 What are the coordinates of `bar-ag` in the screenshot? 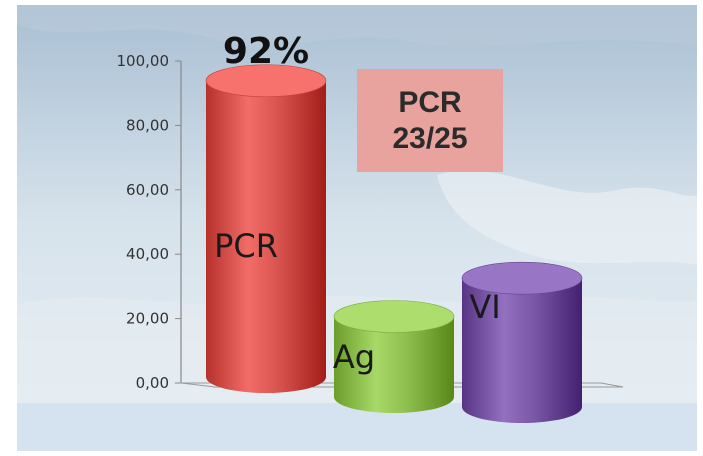 It's located at (394, 356).